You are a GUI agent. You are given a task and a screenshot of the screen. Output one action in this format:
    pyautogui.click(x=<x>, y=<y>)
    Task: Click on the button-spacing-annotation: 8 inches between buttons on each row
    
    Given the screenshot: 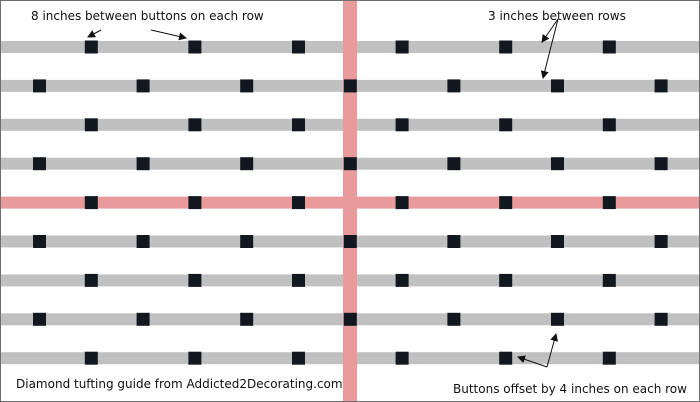 What is the action you would take?
    pyautogui.click(x=147, y=16)
    